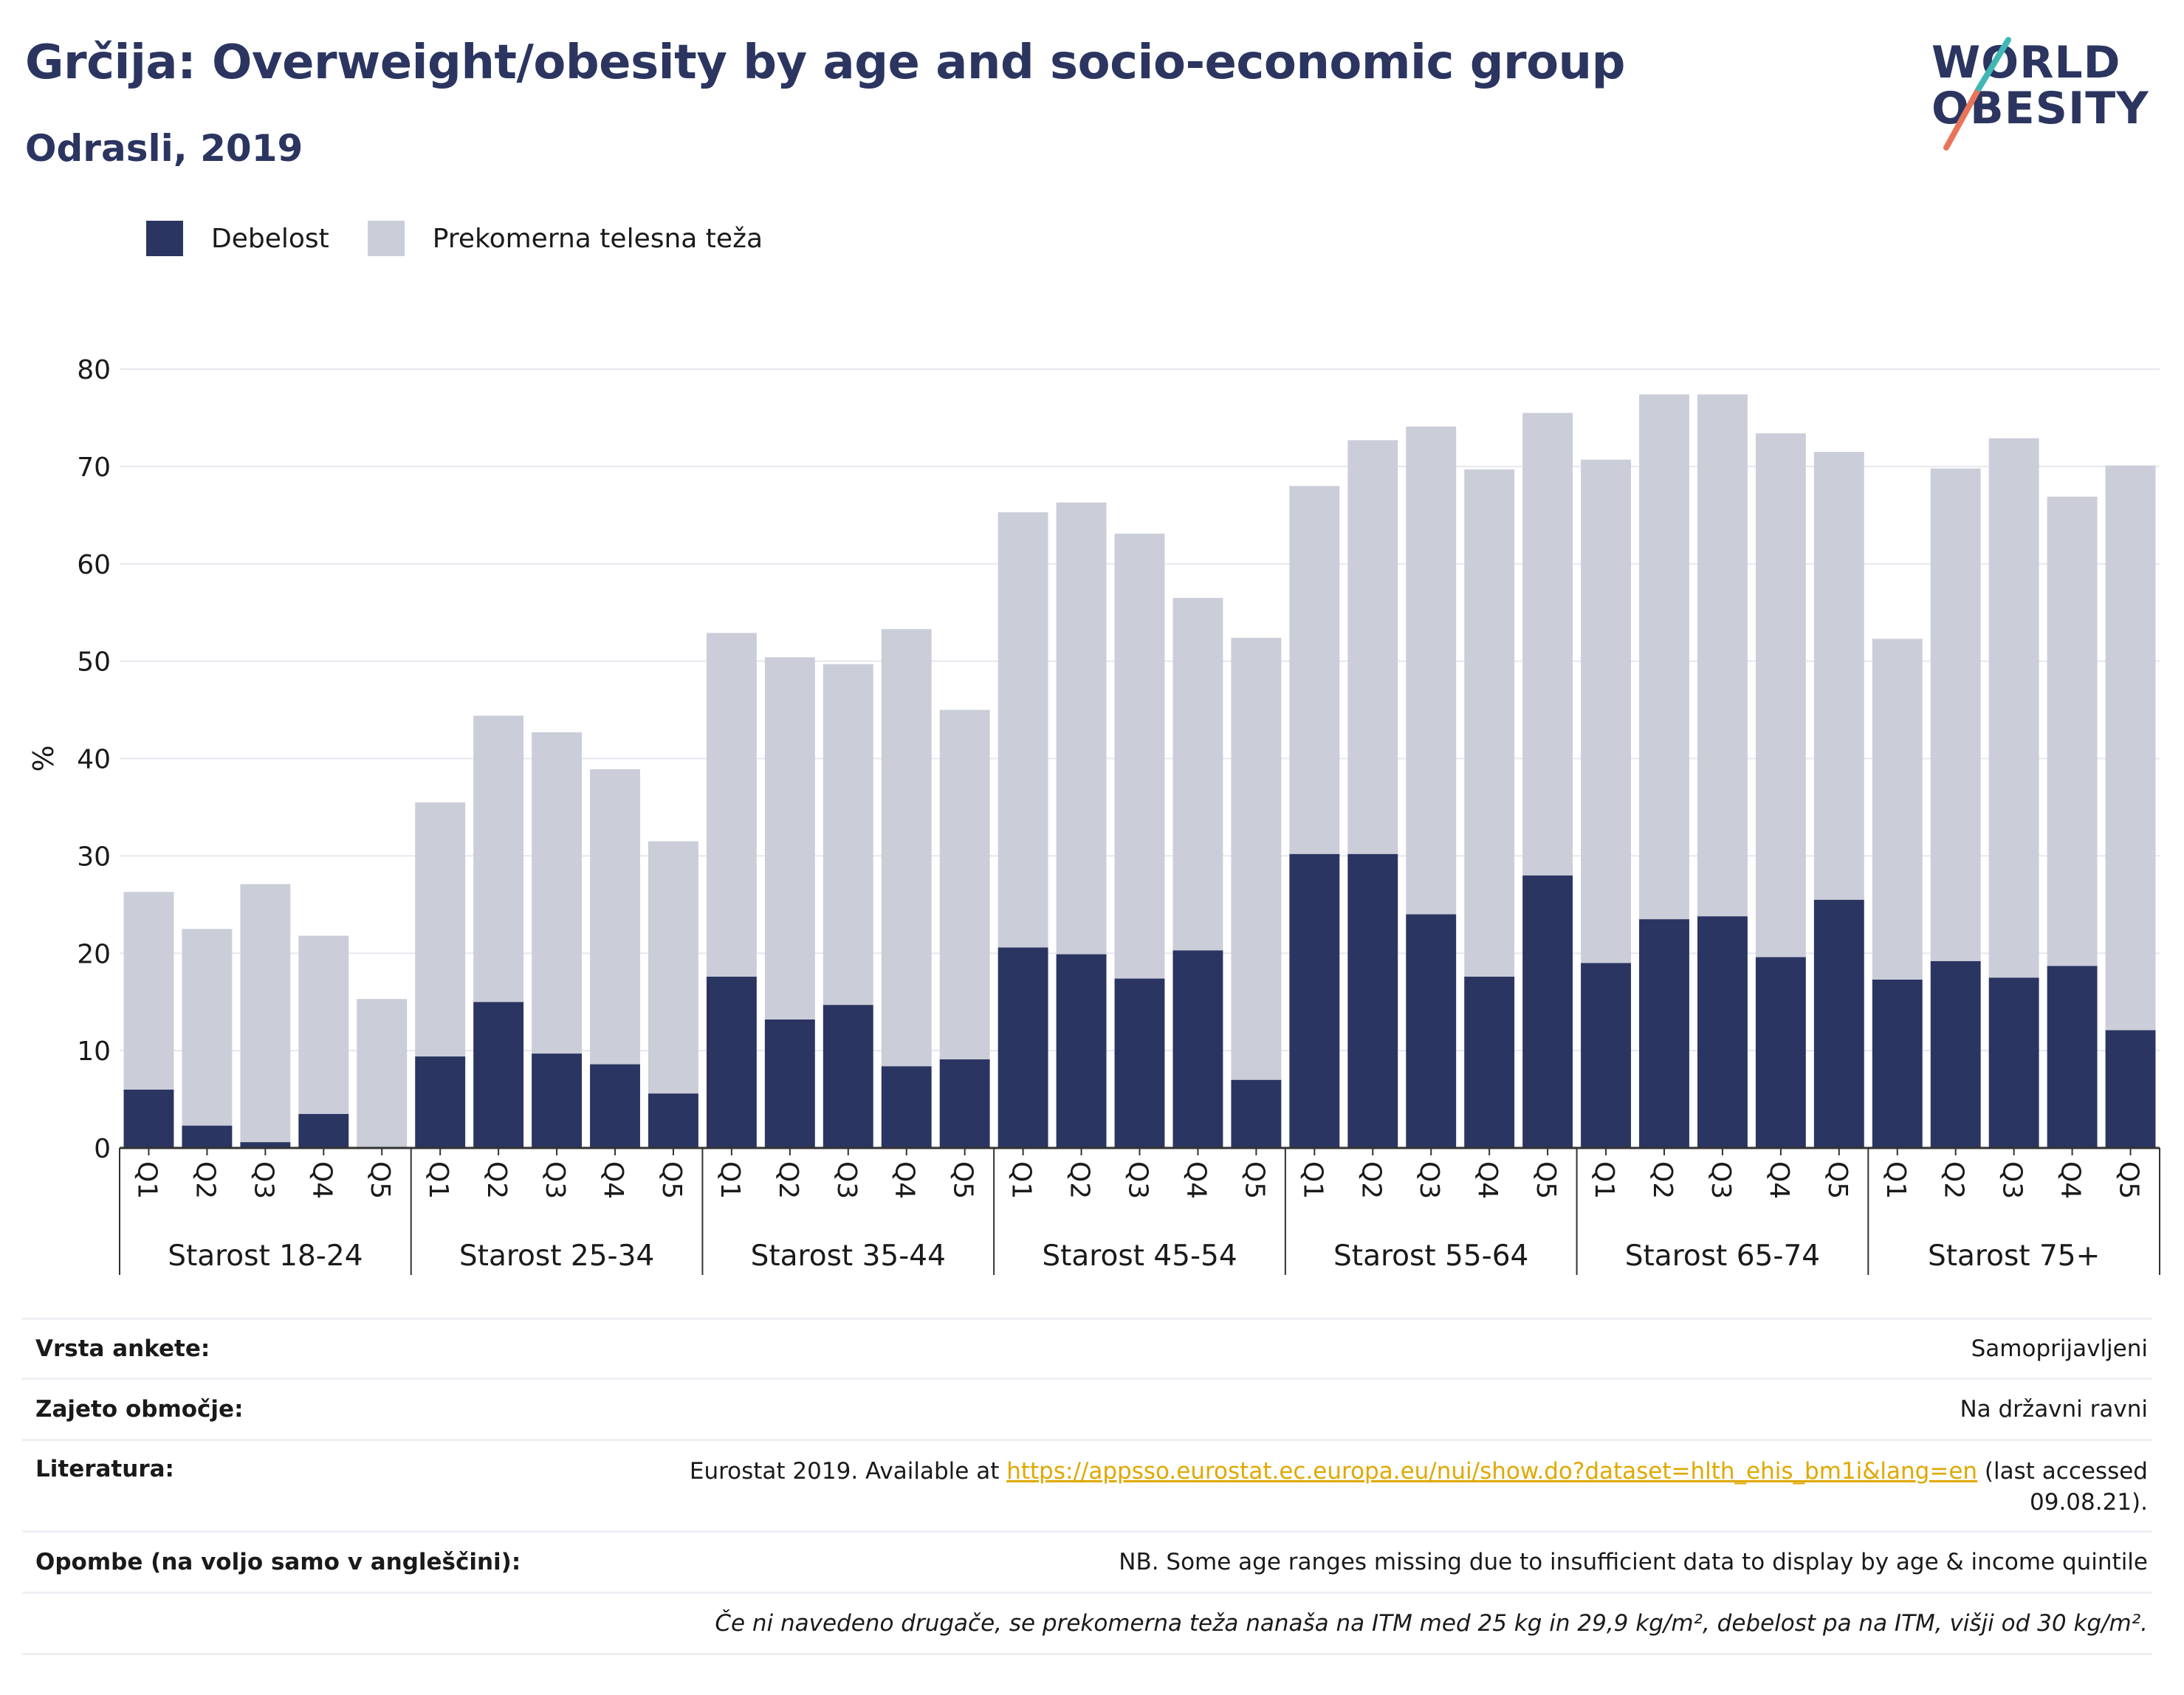  What do you see at coordinates (94, 857) in the screenshot?
I see `y-tick-label: 30` at bounding box center [94, 857].